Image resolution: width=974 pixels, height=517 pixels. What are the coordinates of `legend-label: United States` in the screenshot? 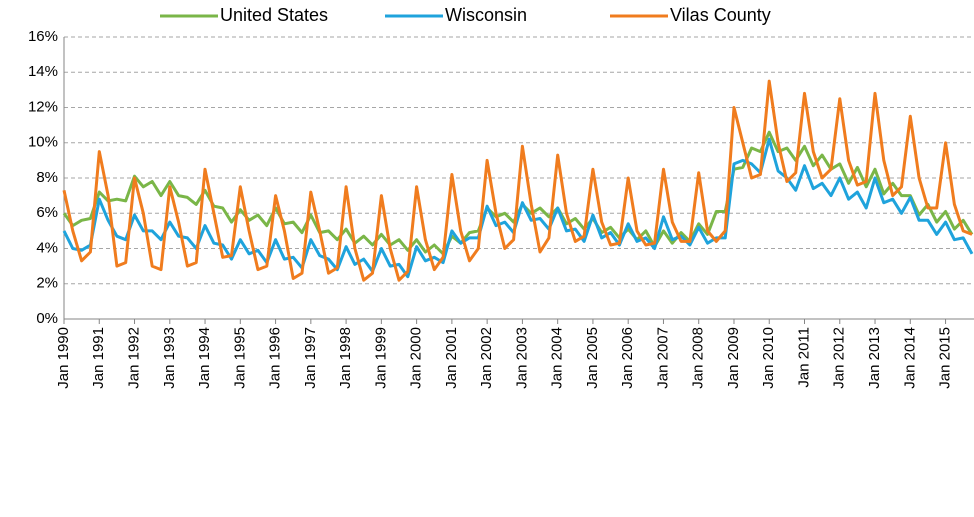 It's located at (274, 15).